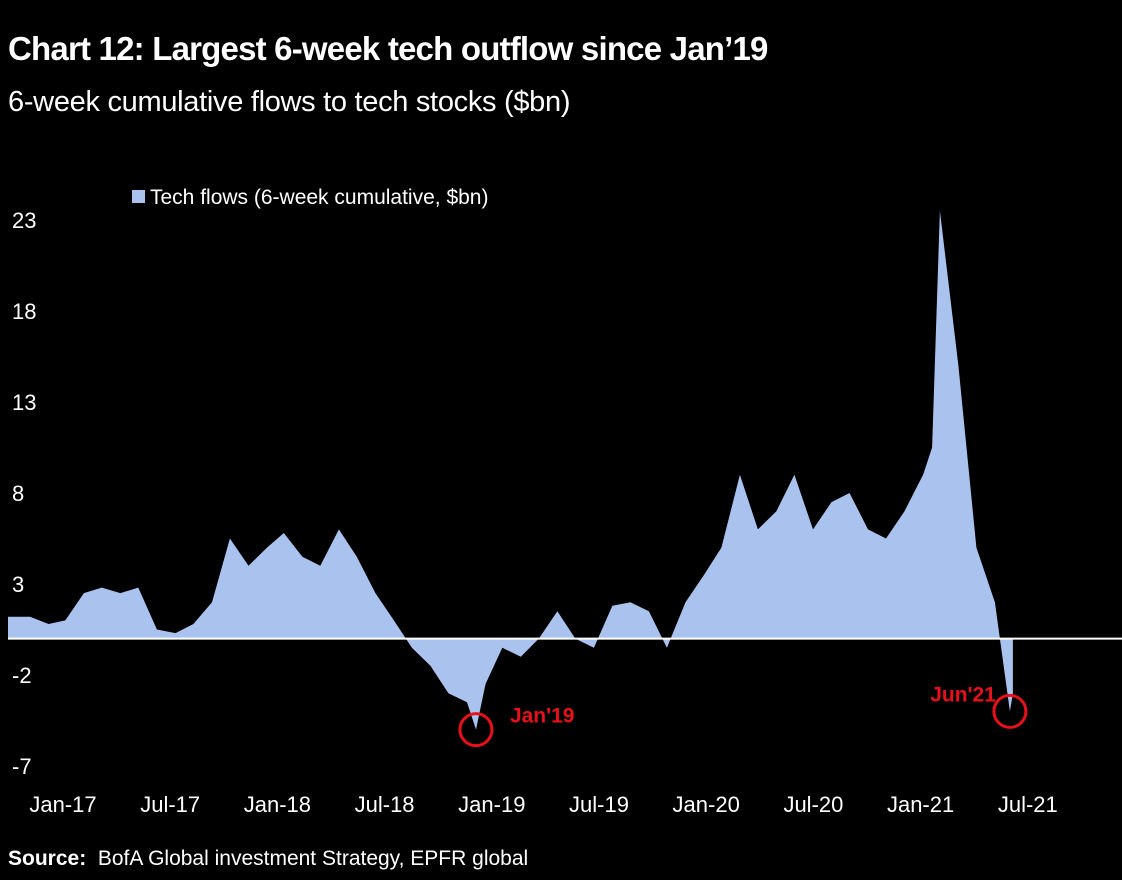 The height and width of the screenshot is (880, 1122). Describe the element at coordinates (1028, 804) in the screenshot. I see `x-tick-label: Jul-21` at that location.